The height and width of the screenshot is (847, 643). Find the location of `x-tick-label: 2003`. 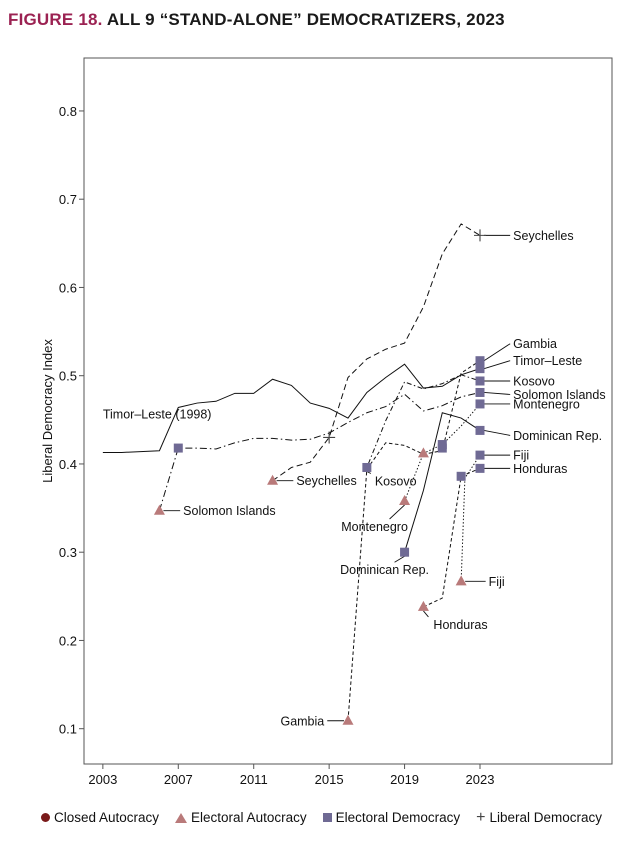

x-tick-label: 2003 is located at coordinates (102, 779).